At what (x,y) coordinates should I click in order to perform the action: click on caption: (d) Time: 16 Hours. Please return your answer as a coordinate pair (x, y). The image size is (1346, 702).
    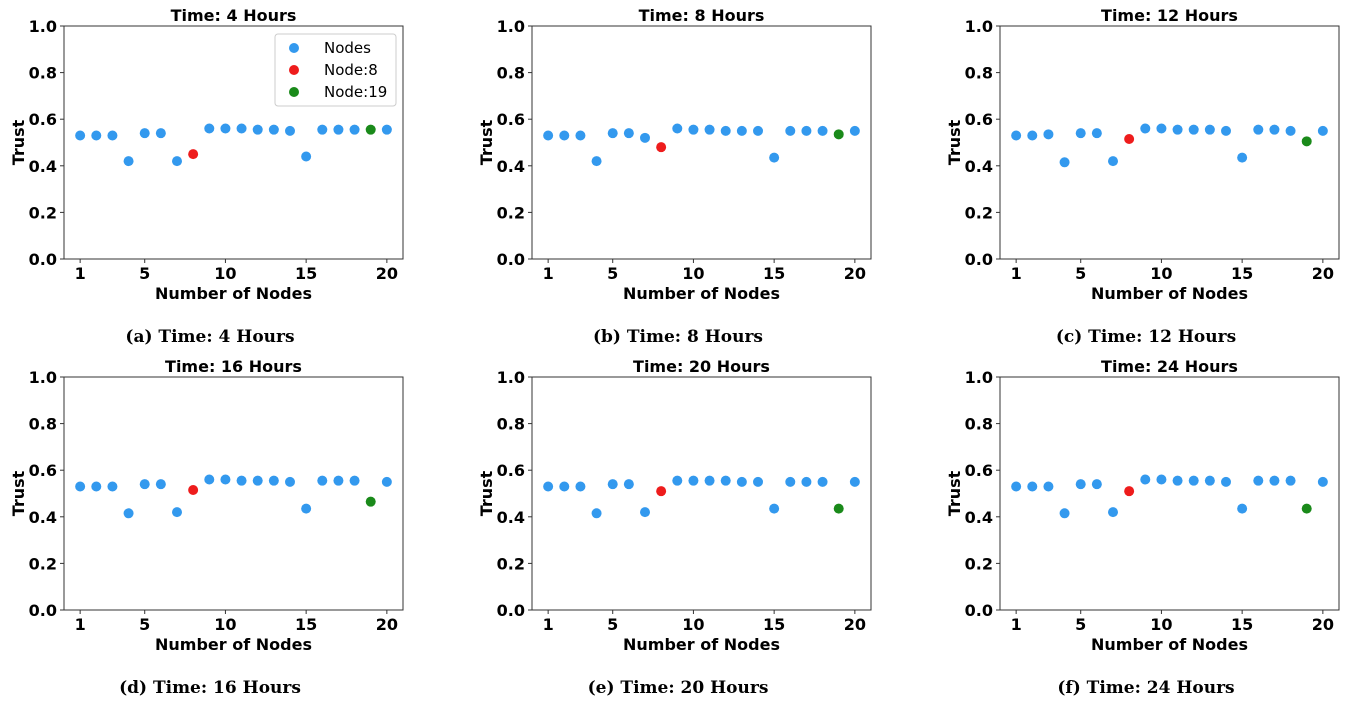
    Looking at the image, I should click on (210, 688).